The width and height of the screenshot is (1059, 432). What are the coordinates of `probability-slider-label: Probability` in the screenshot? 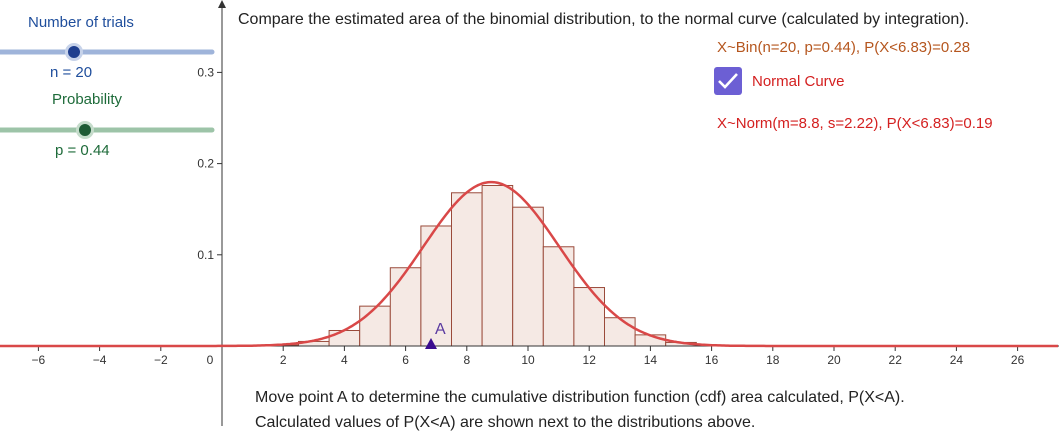 It's located at (87, 99).